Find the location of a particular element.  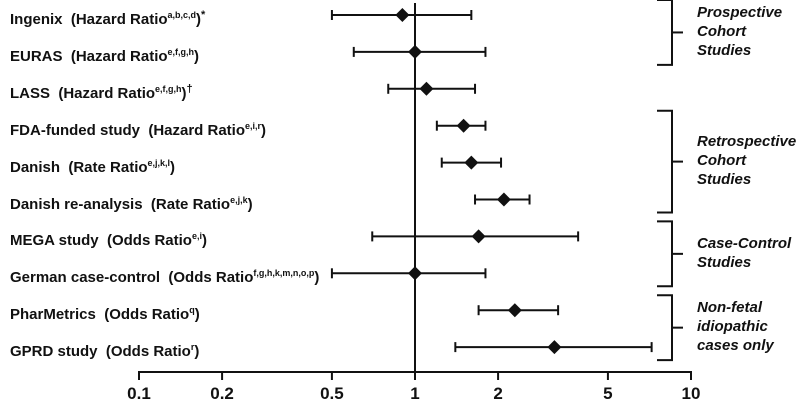

x-axis-tick-label: 10 is located at coordinates (691, 393).